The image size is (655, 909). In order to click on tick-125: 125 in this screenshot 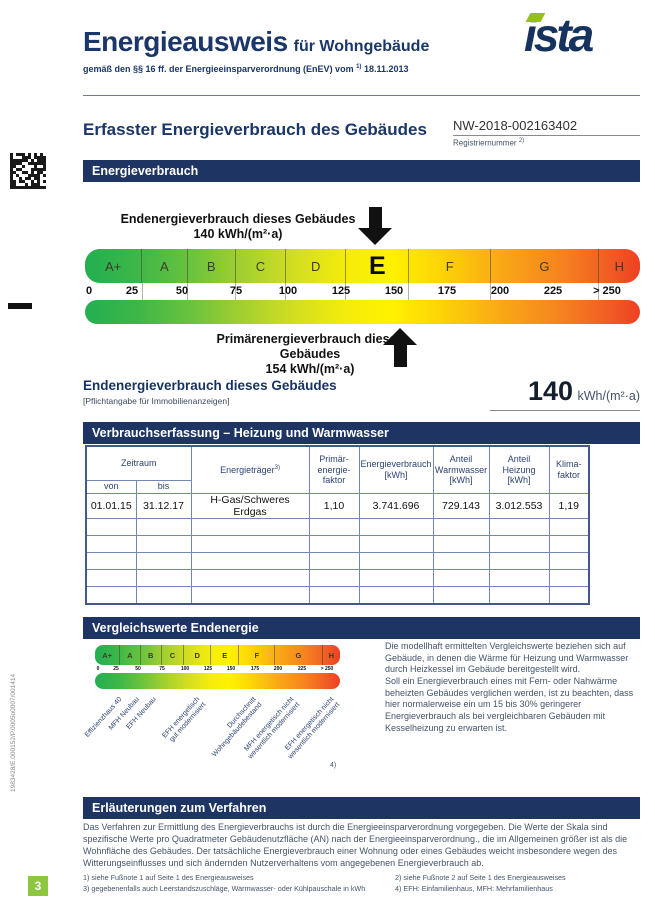, I will do `click(341, 291)`.